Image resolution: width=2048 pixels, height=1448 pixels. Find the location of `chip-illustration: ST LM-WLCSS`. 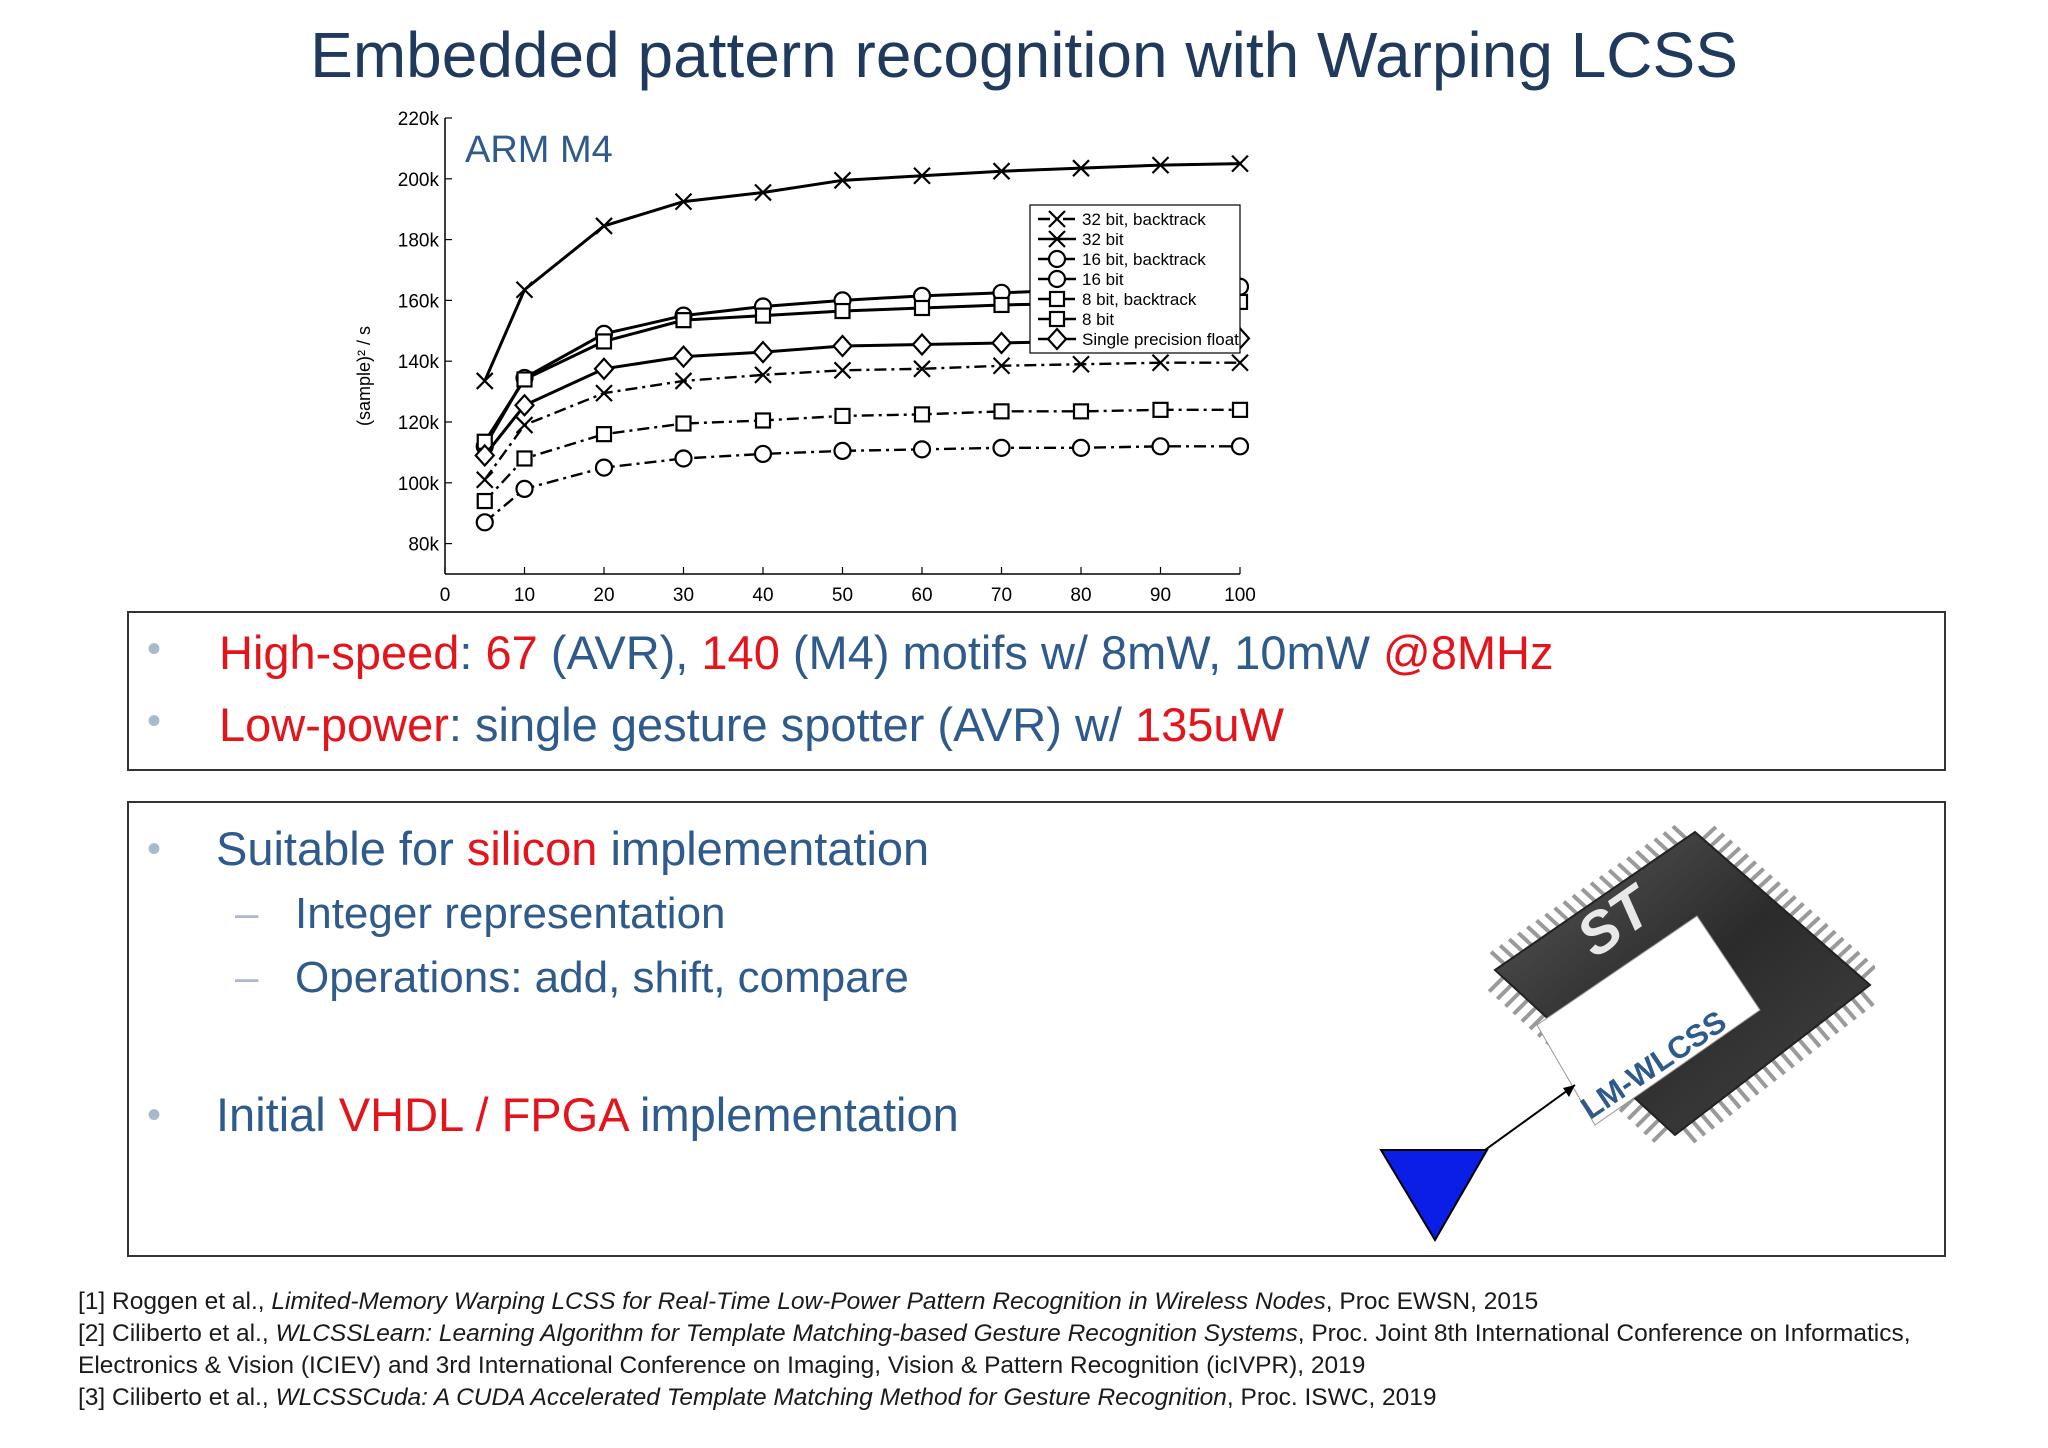

chip-illustration: ST LM-WLCSS is located at coordinates (1626, 1035).